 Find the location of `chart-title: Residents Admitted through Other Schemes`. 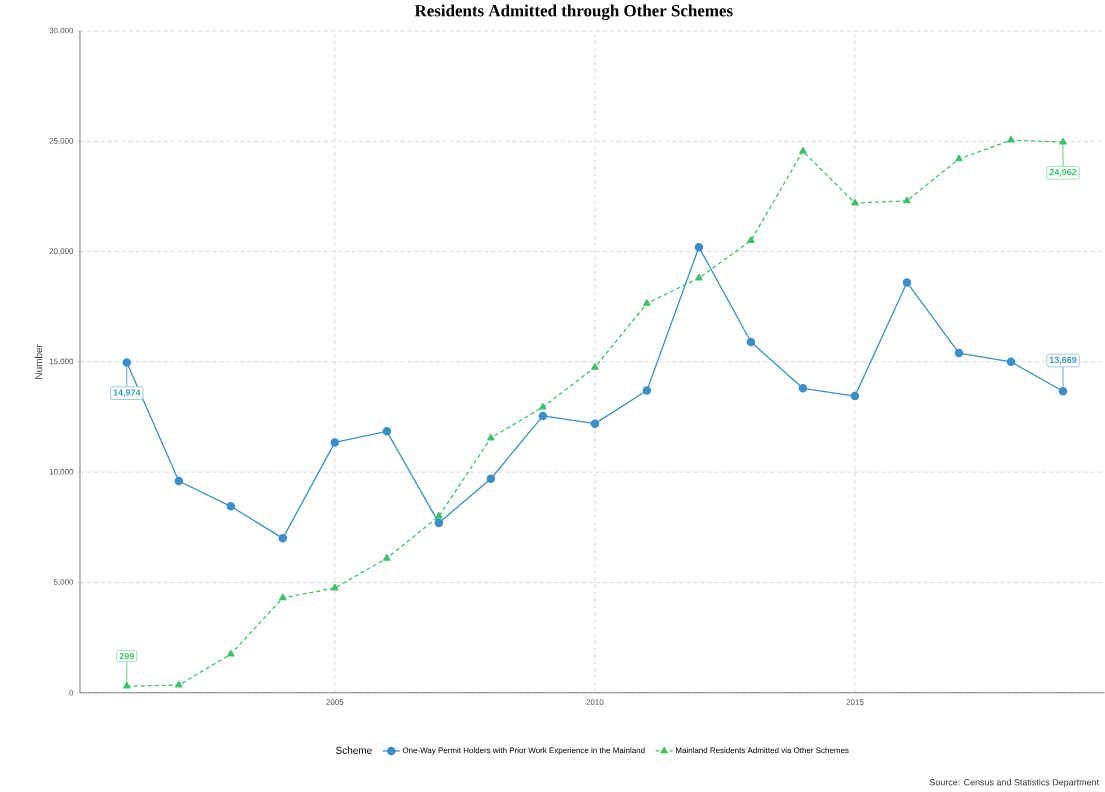

chart-title: Residents Admitted through Other Schemes is located at coordinates (573, 12).